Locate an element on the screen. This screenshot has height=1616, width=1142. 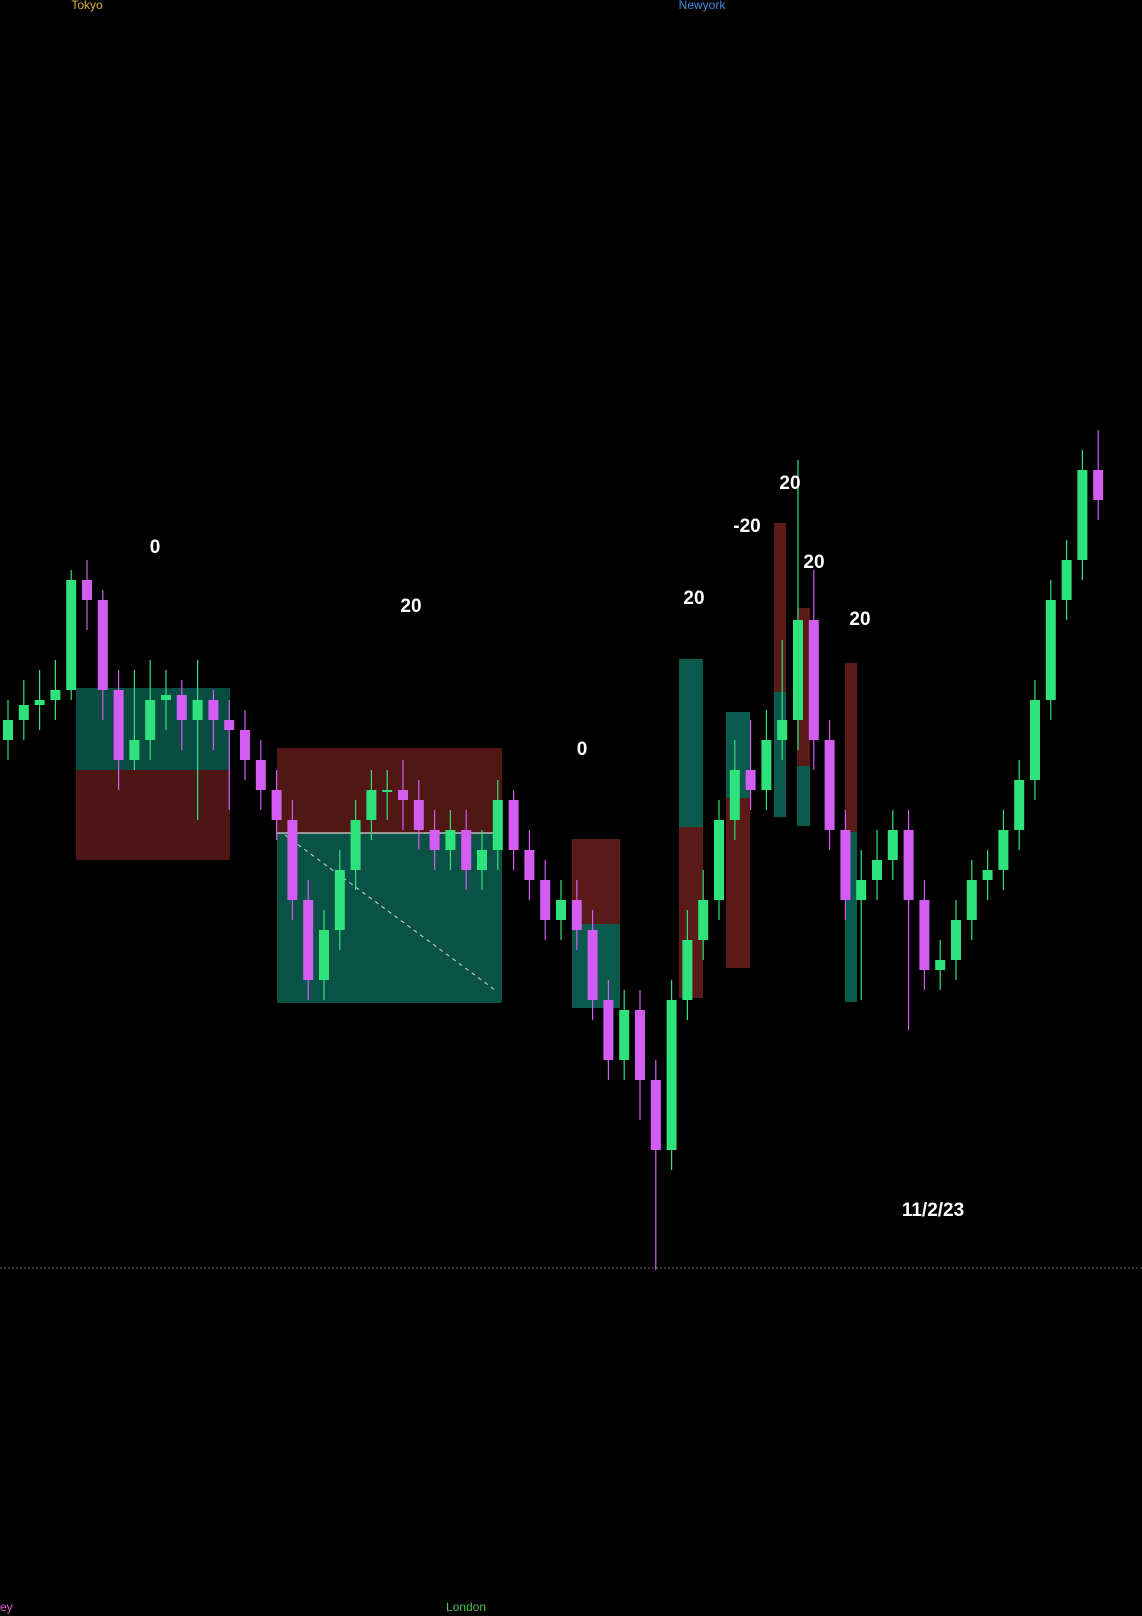
annotation: 11/2/23 is located at coordinates (933, 1210).